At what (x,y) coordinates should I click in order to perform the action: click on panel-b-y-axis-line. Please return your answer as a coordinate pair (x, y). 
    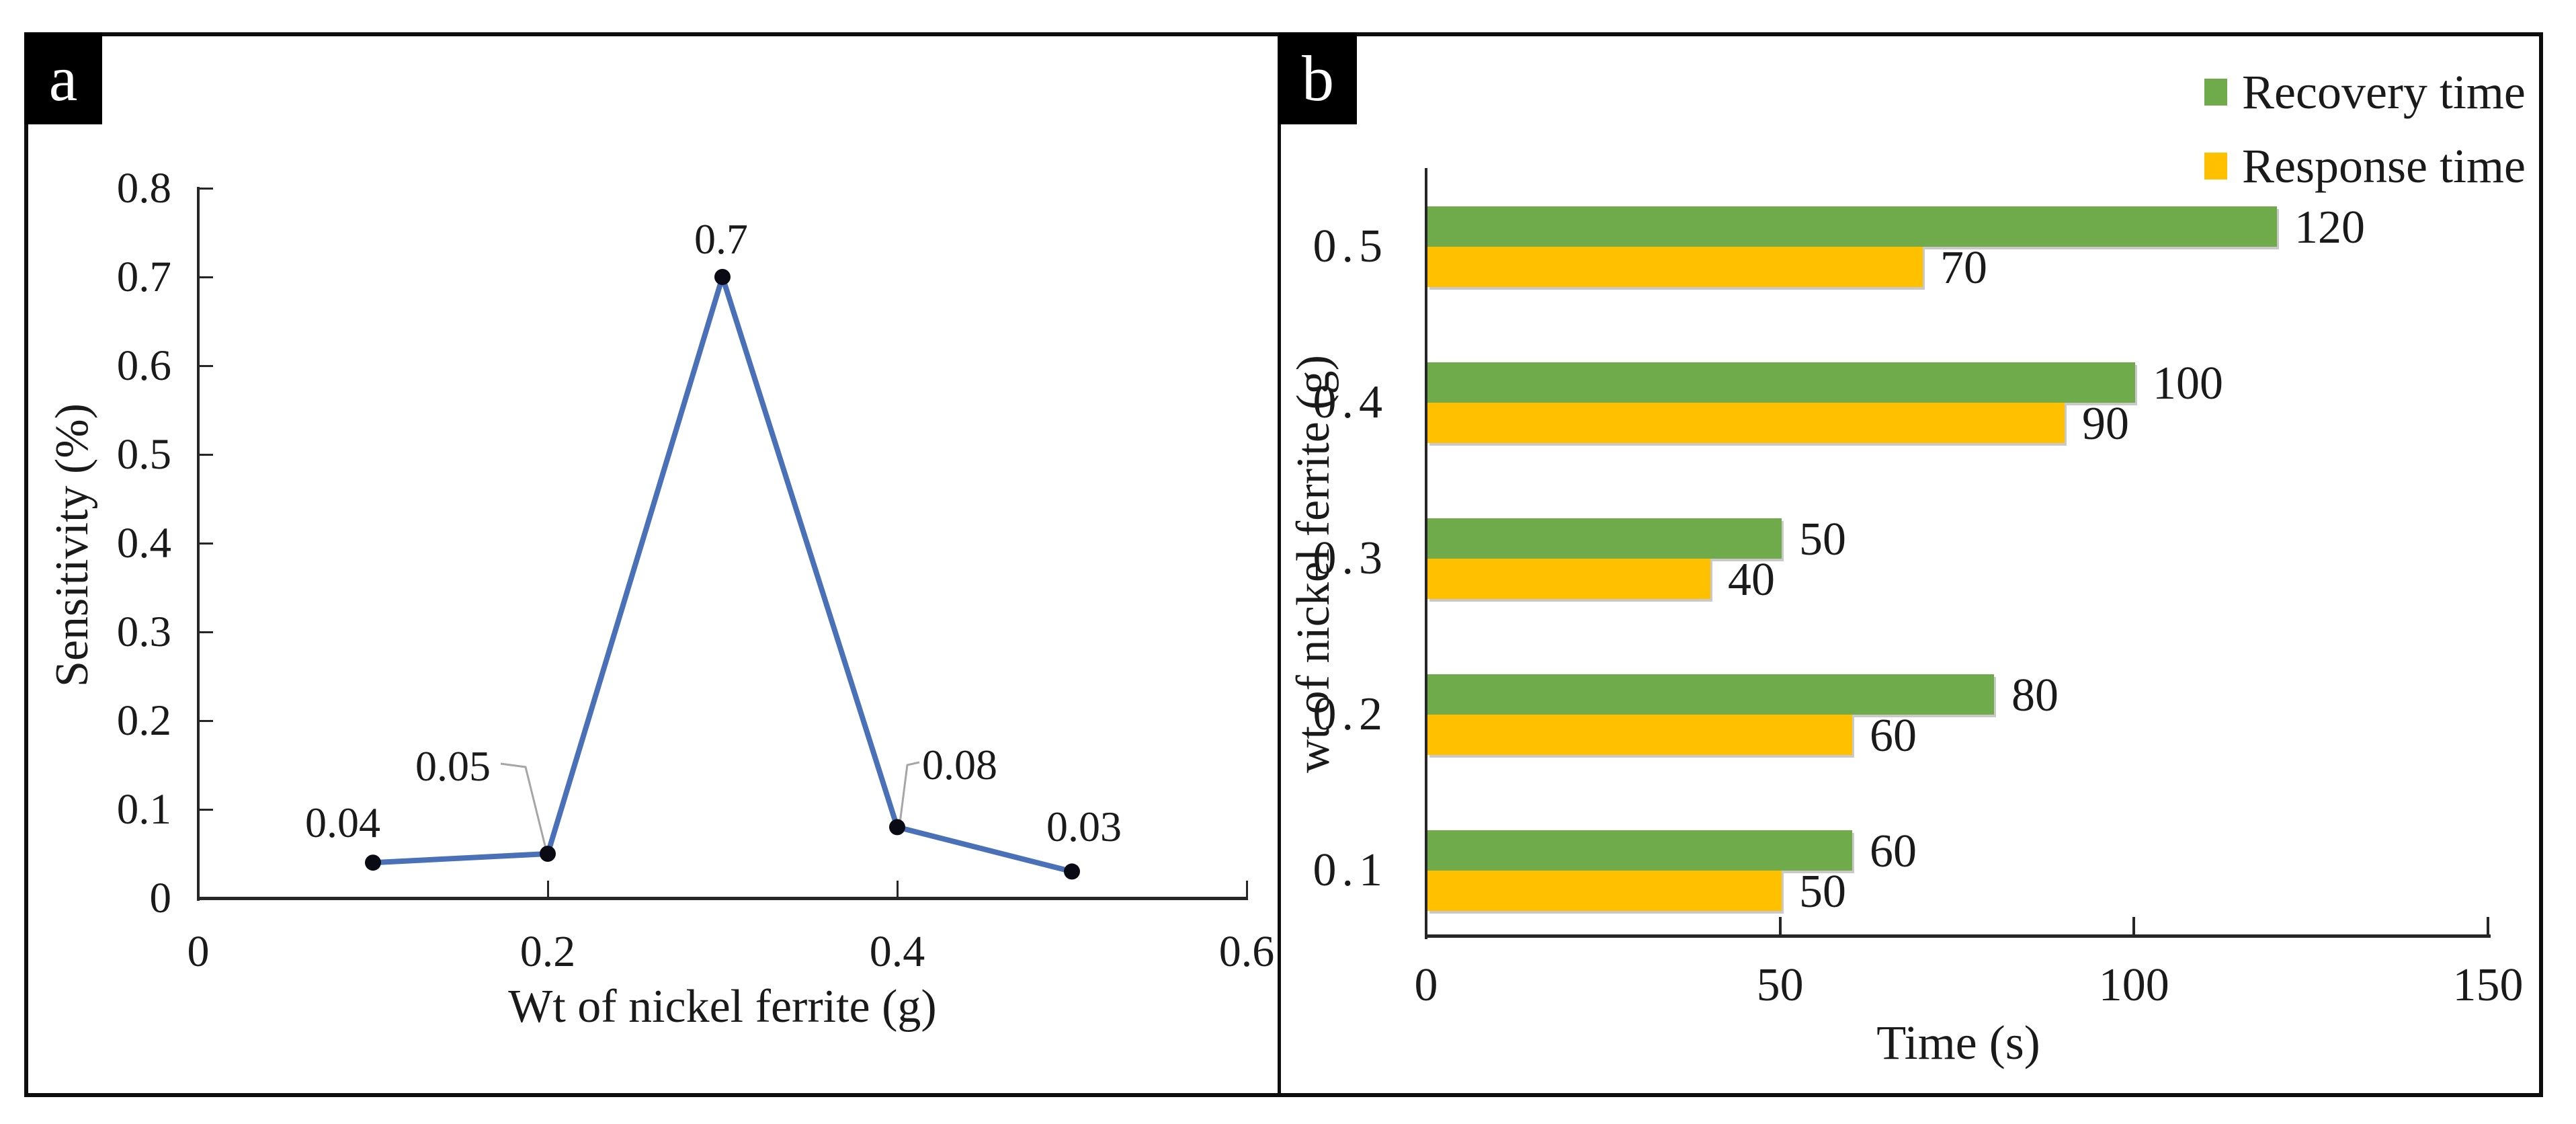
    Looking at the image, I should click on (1426, 553).